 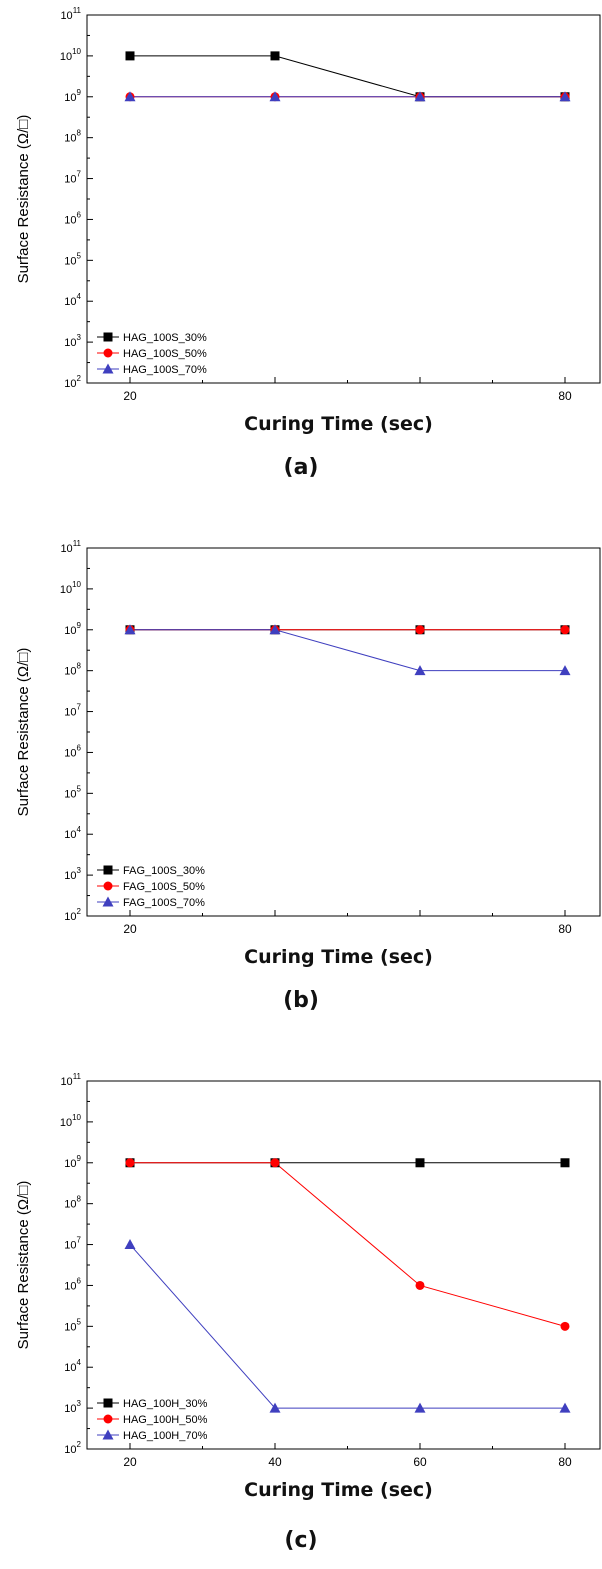 I want to click on x-tick-label: 40, so click(x=275, y=1462).